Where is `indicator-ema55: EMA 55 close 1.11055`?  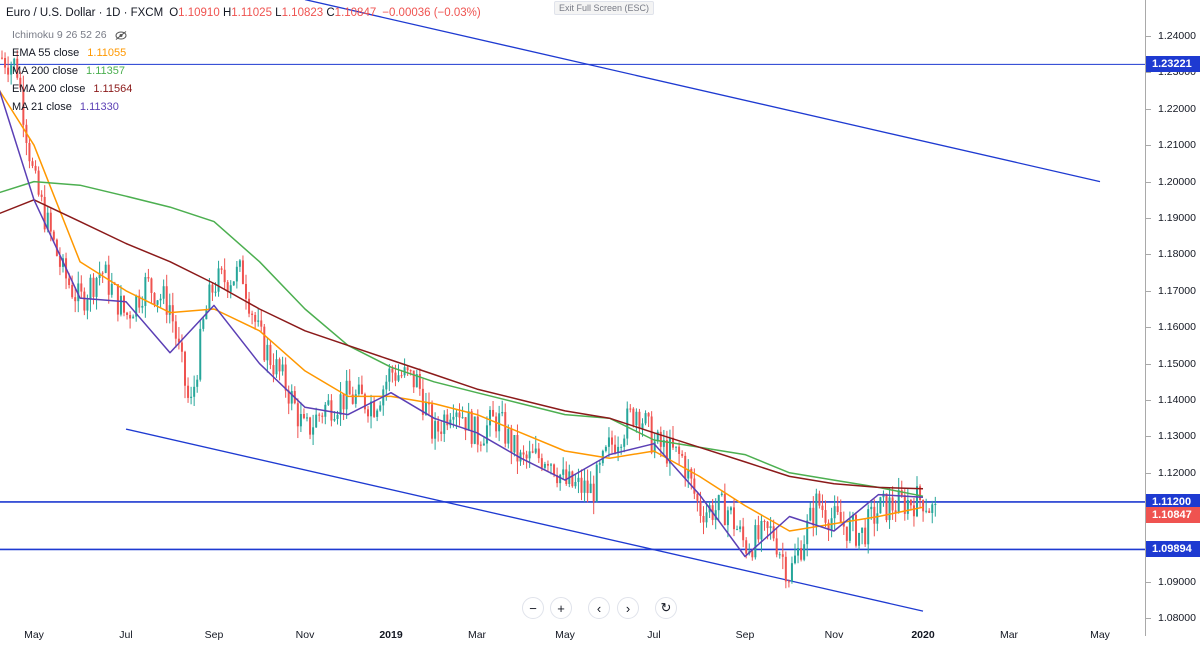
indicator-ema55: EMA 55 close 1.11055 is located at coordinates (72, 53).